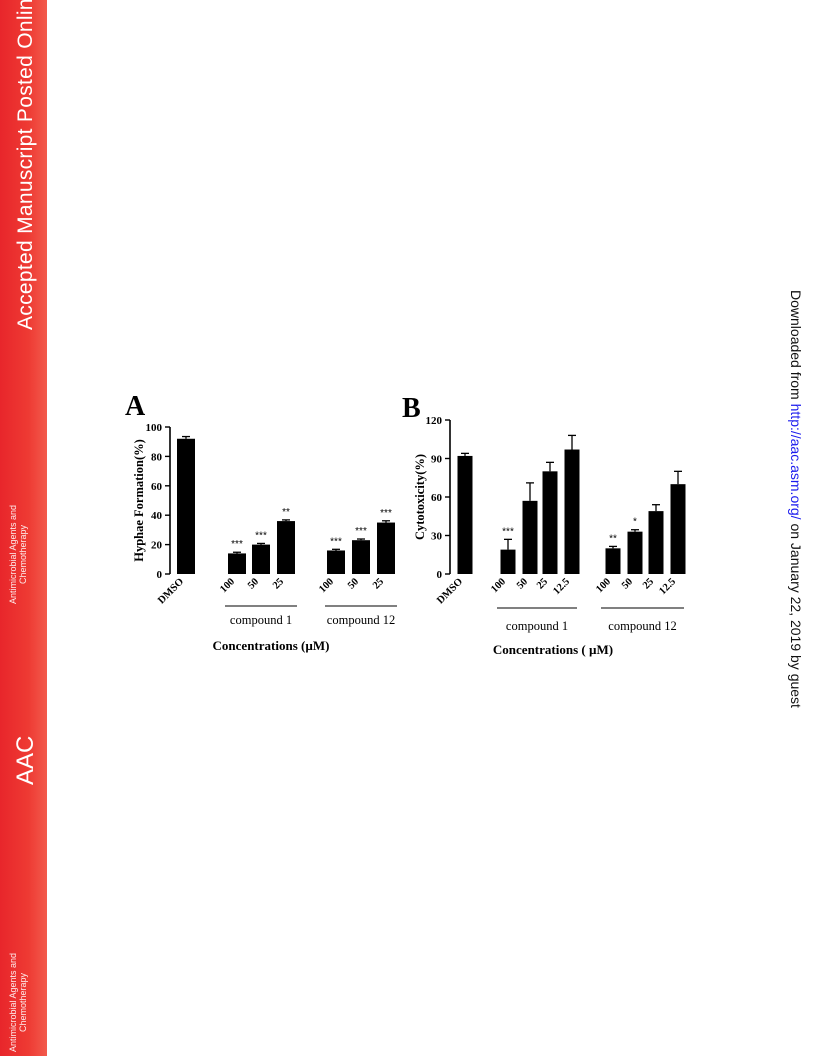  Describe the element at coordinates (420, 497) in the screenshot. I see `panel-b-y-axis-label: Cytotoxicity(%)` at that location.